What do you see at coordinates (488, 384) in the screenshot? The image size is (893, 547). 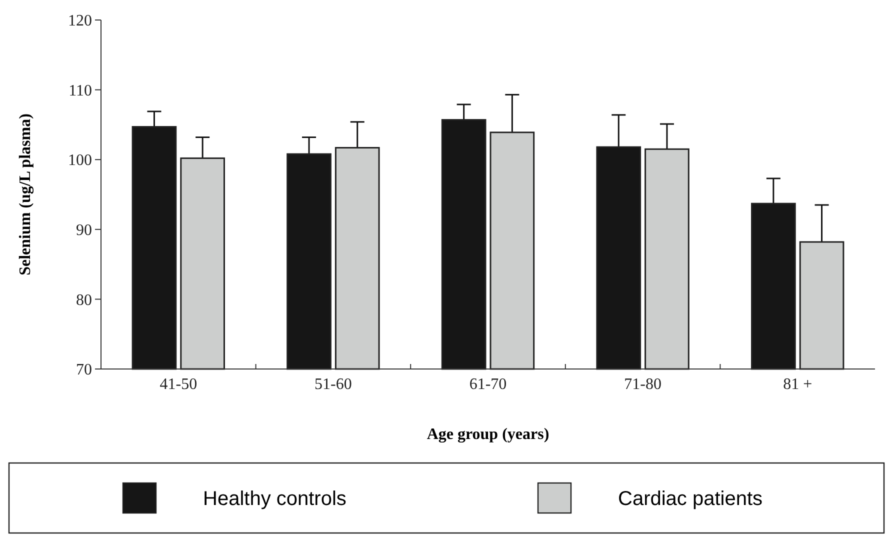 I see `x-tick-label: 61-70` at bounding box center [488, 384].